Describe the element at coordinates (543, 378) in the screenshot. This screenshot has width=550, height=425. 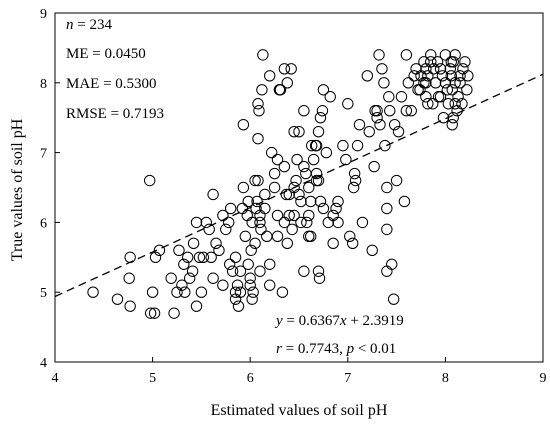
I see `x-tick-label: 9` at that location.